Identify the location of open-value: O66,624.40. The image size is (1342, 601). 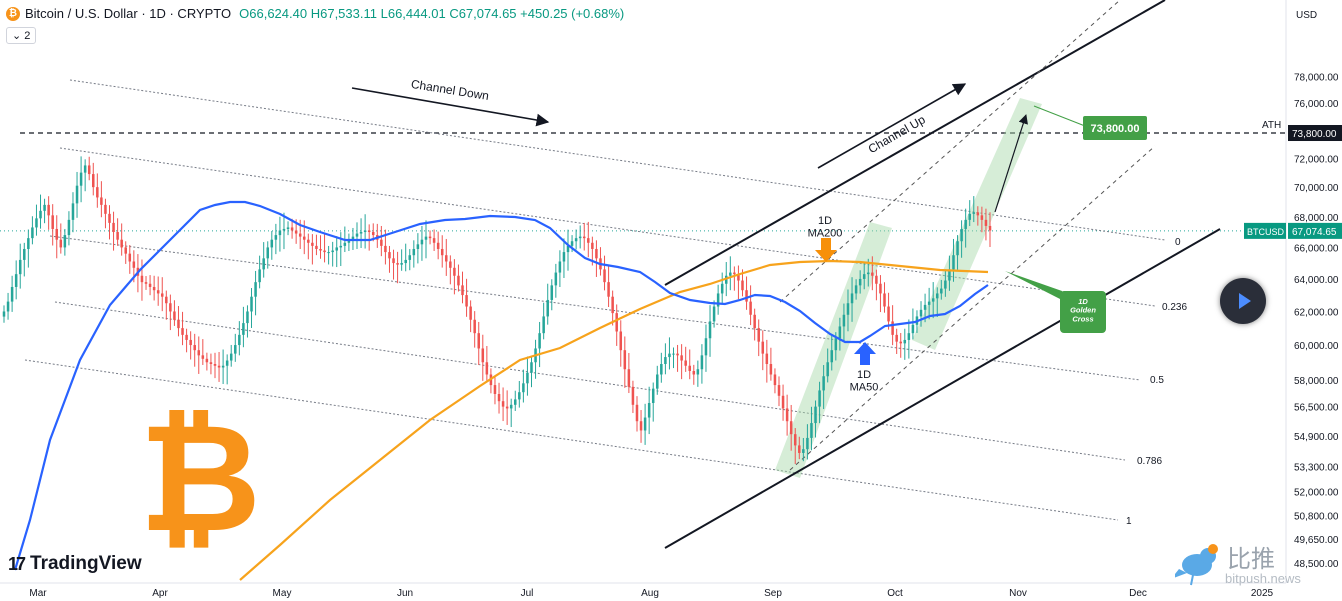
(273, 13).